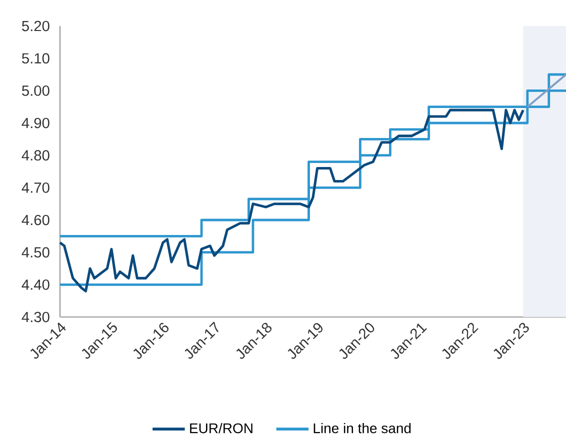 The image size is (566, 437). I want to click on y-tick-label: 4.70, so click(36, 187).